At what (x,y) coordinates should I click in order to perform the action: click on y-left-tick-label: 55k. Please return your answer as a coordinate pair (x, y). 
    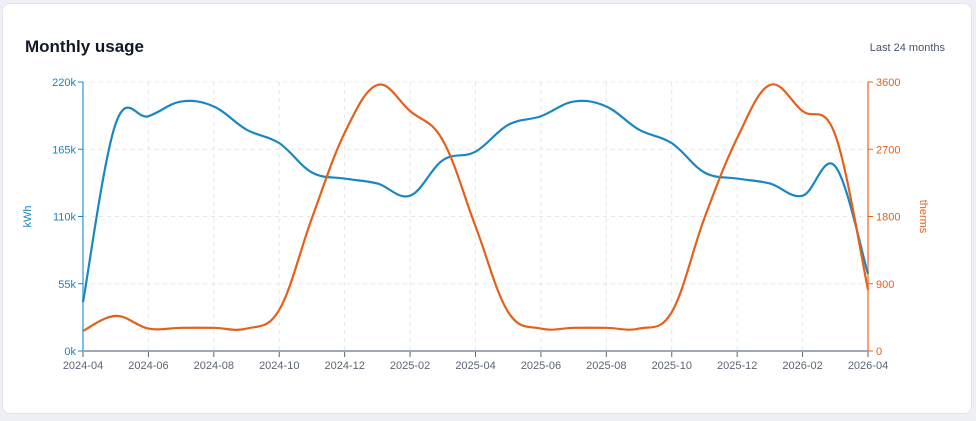
    Looking at the image, I should click on (67, 285).